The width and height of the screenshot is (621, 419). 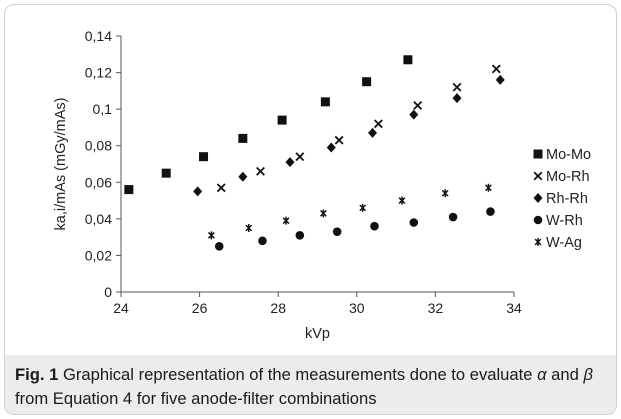 I want to click on y-tick-label: 0,04, so click(x=98, y=219).